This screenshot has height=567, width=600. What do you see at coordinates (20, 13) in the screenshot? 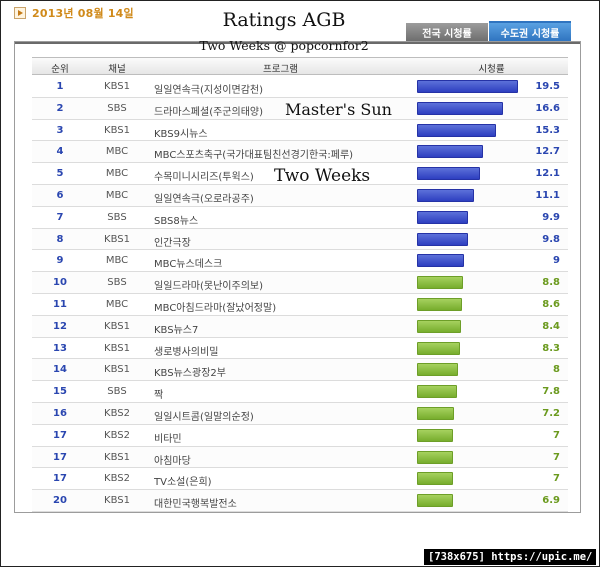
I see `date-arrow-icon` at bounding box center [20, 13].